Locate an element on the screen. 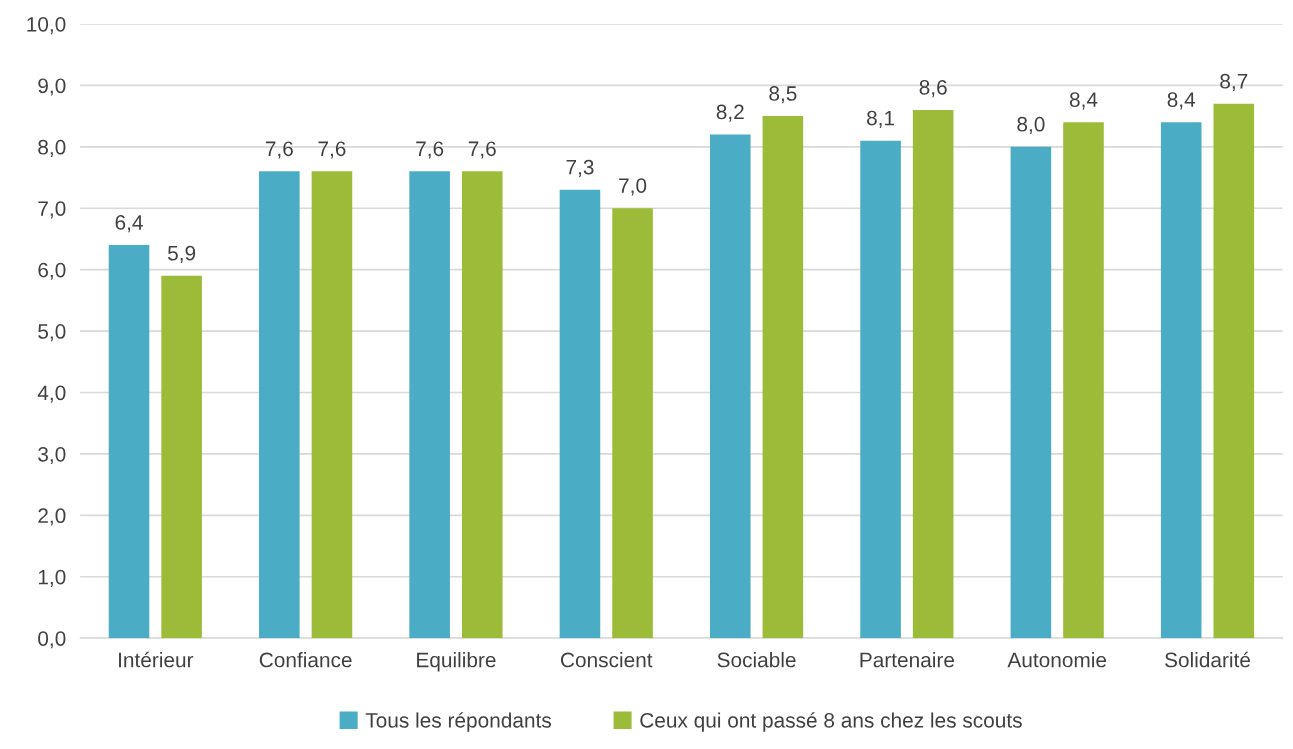 This screenshot has width=1293, height=749. x-tick-label: Confiance is located at coordinates (305, 660).